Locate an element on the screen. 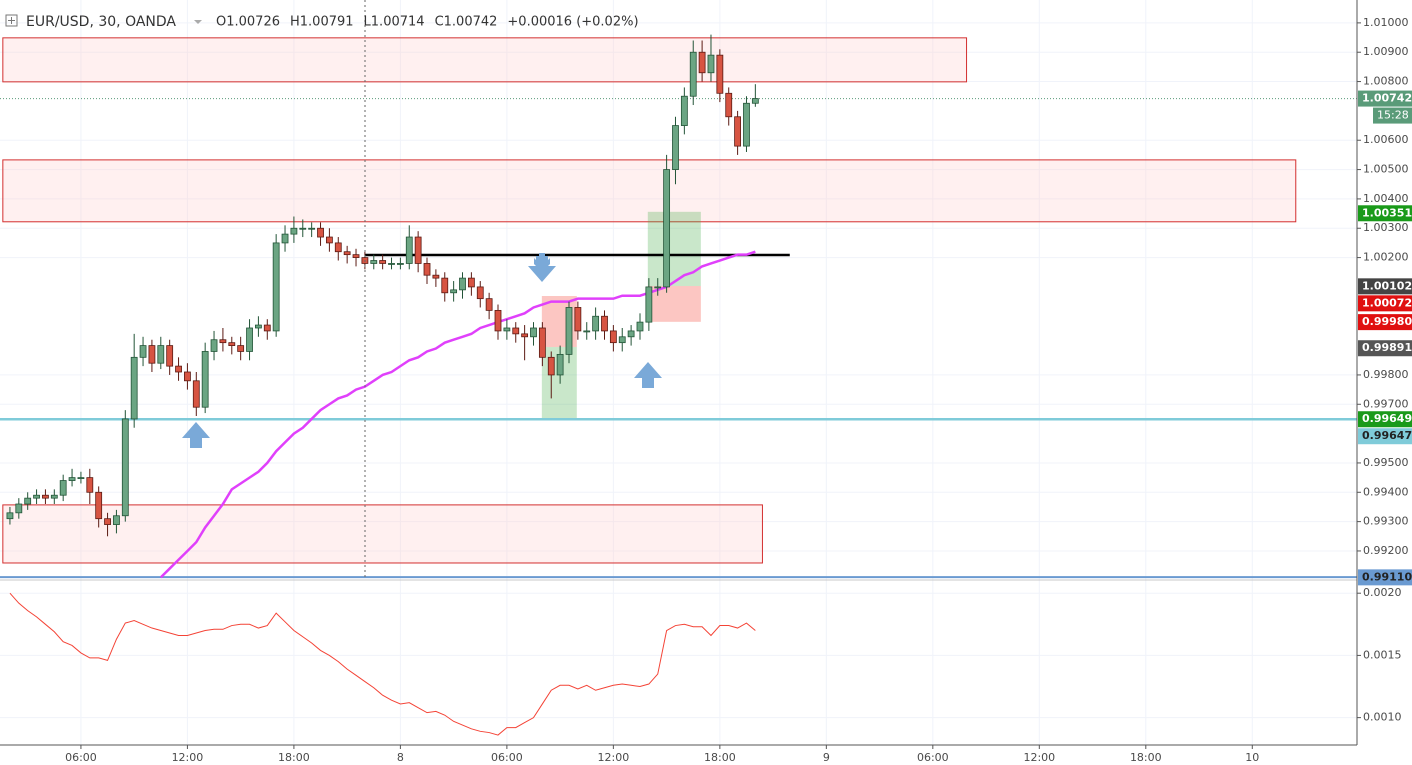 The height and width of the screenshot is (765, 1412). header-icon is located at coordinates (11, 20).